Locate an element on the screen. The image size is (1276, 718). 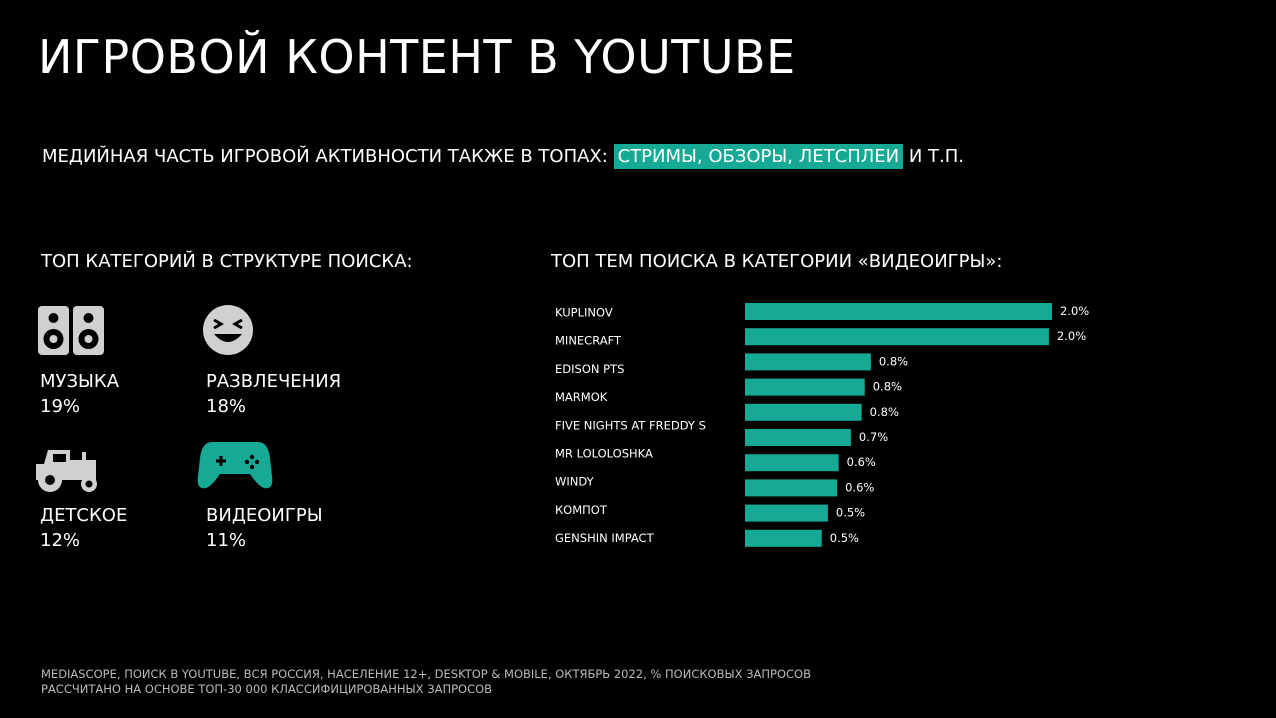
category-label: КОМПОТ is located at coordinates (581, 510).